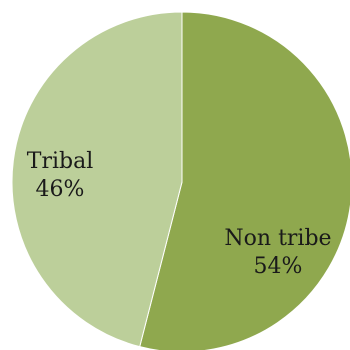  I want to click on slice-category-label: Non tribe, so click(277, 238).